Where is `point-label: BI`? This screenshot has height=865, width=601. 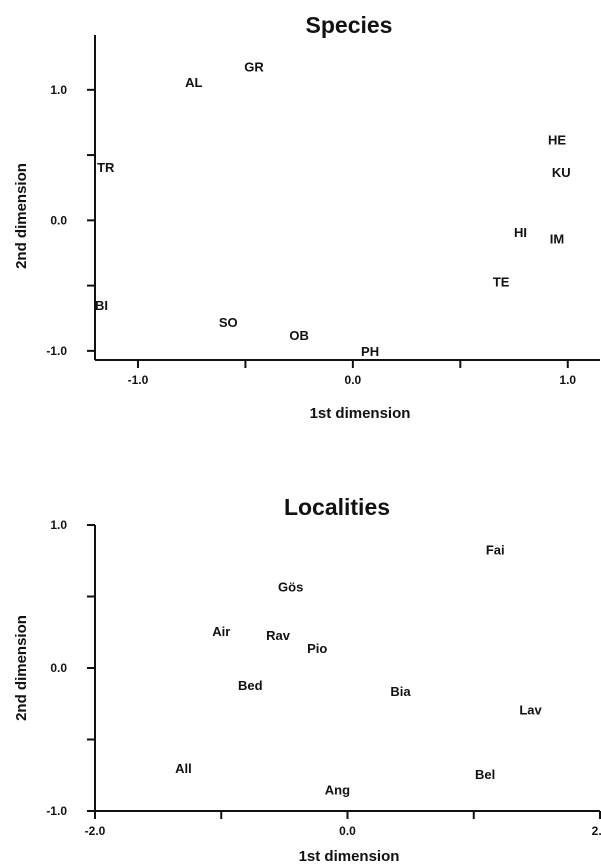 point-label: BI is located at coordinates (101, 305).